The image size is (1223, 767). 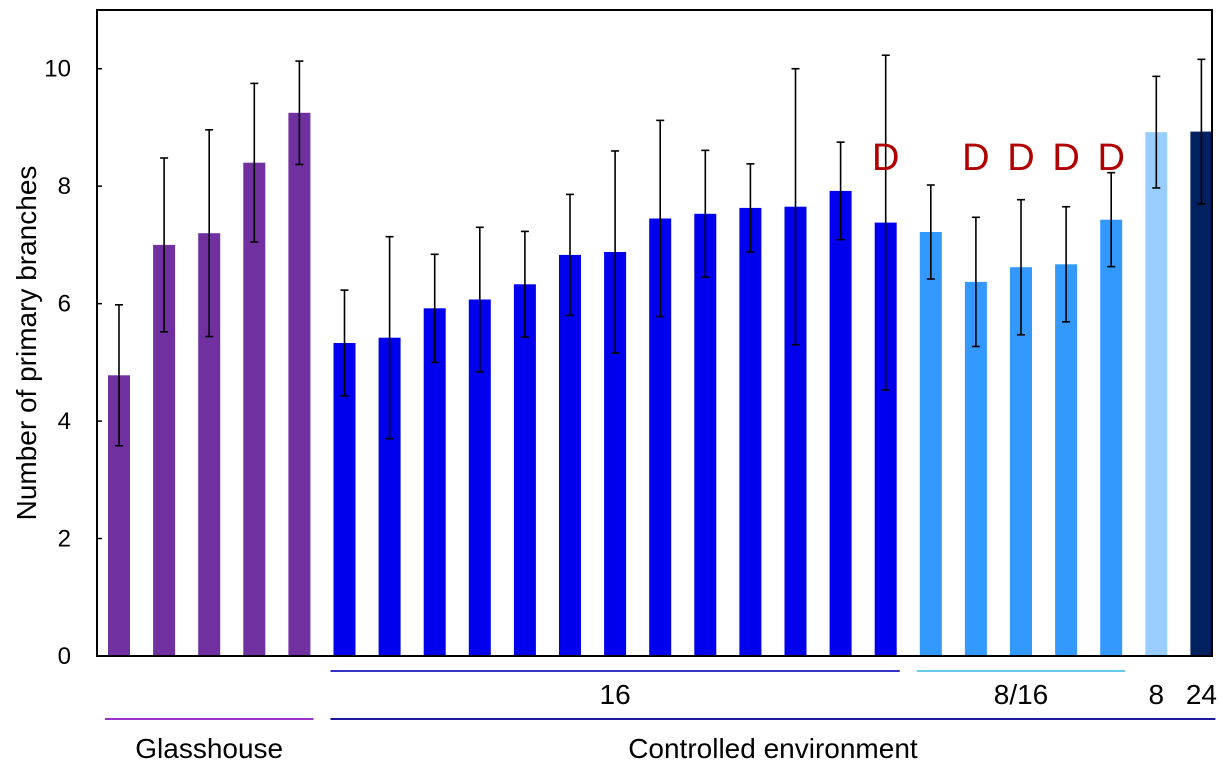 I want to click on photoperiod-label: 8/16, so click(x=1021, y=694).